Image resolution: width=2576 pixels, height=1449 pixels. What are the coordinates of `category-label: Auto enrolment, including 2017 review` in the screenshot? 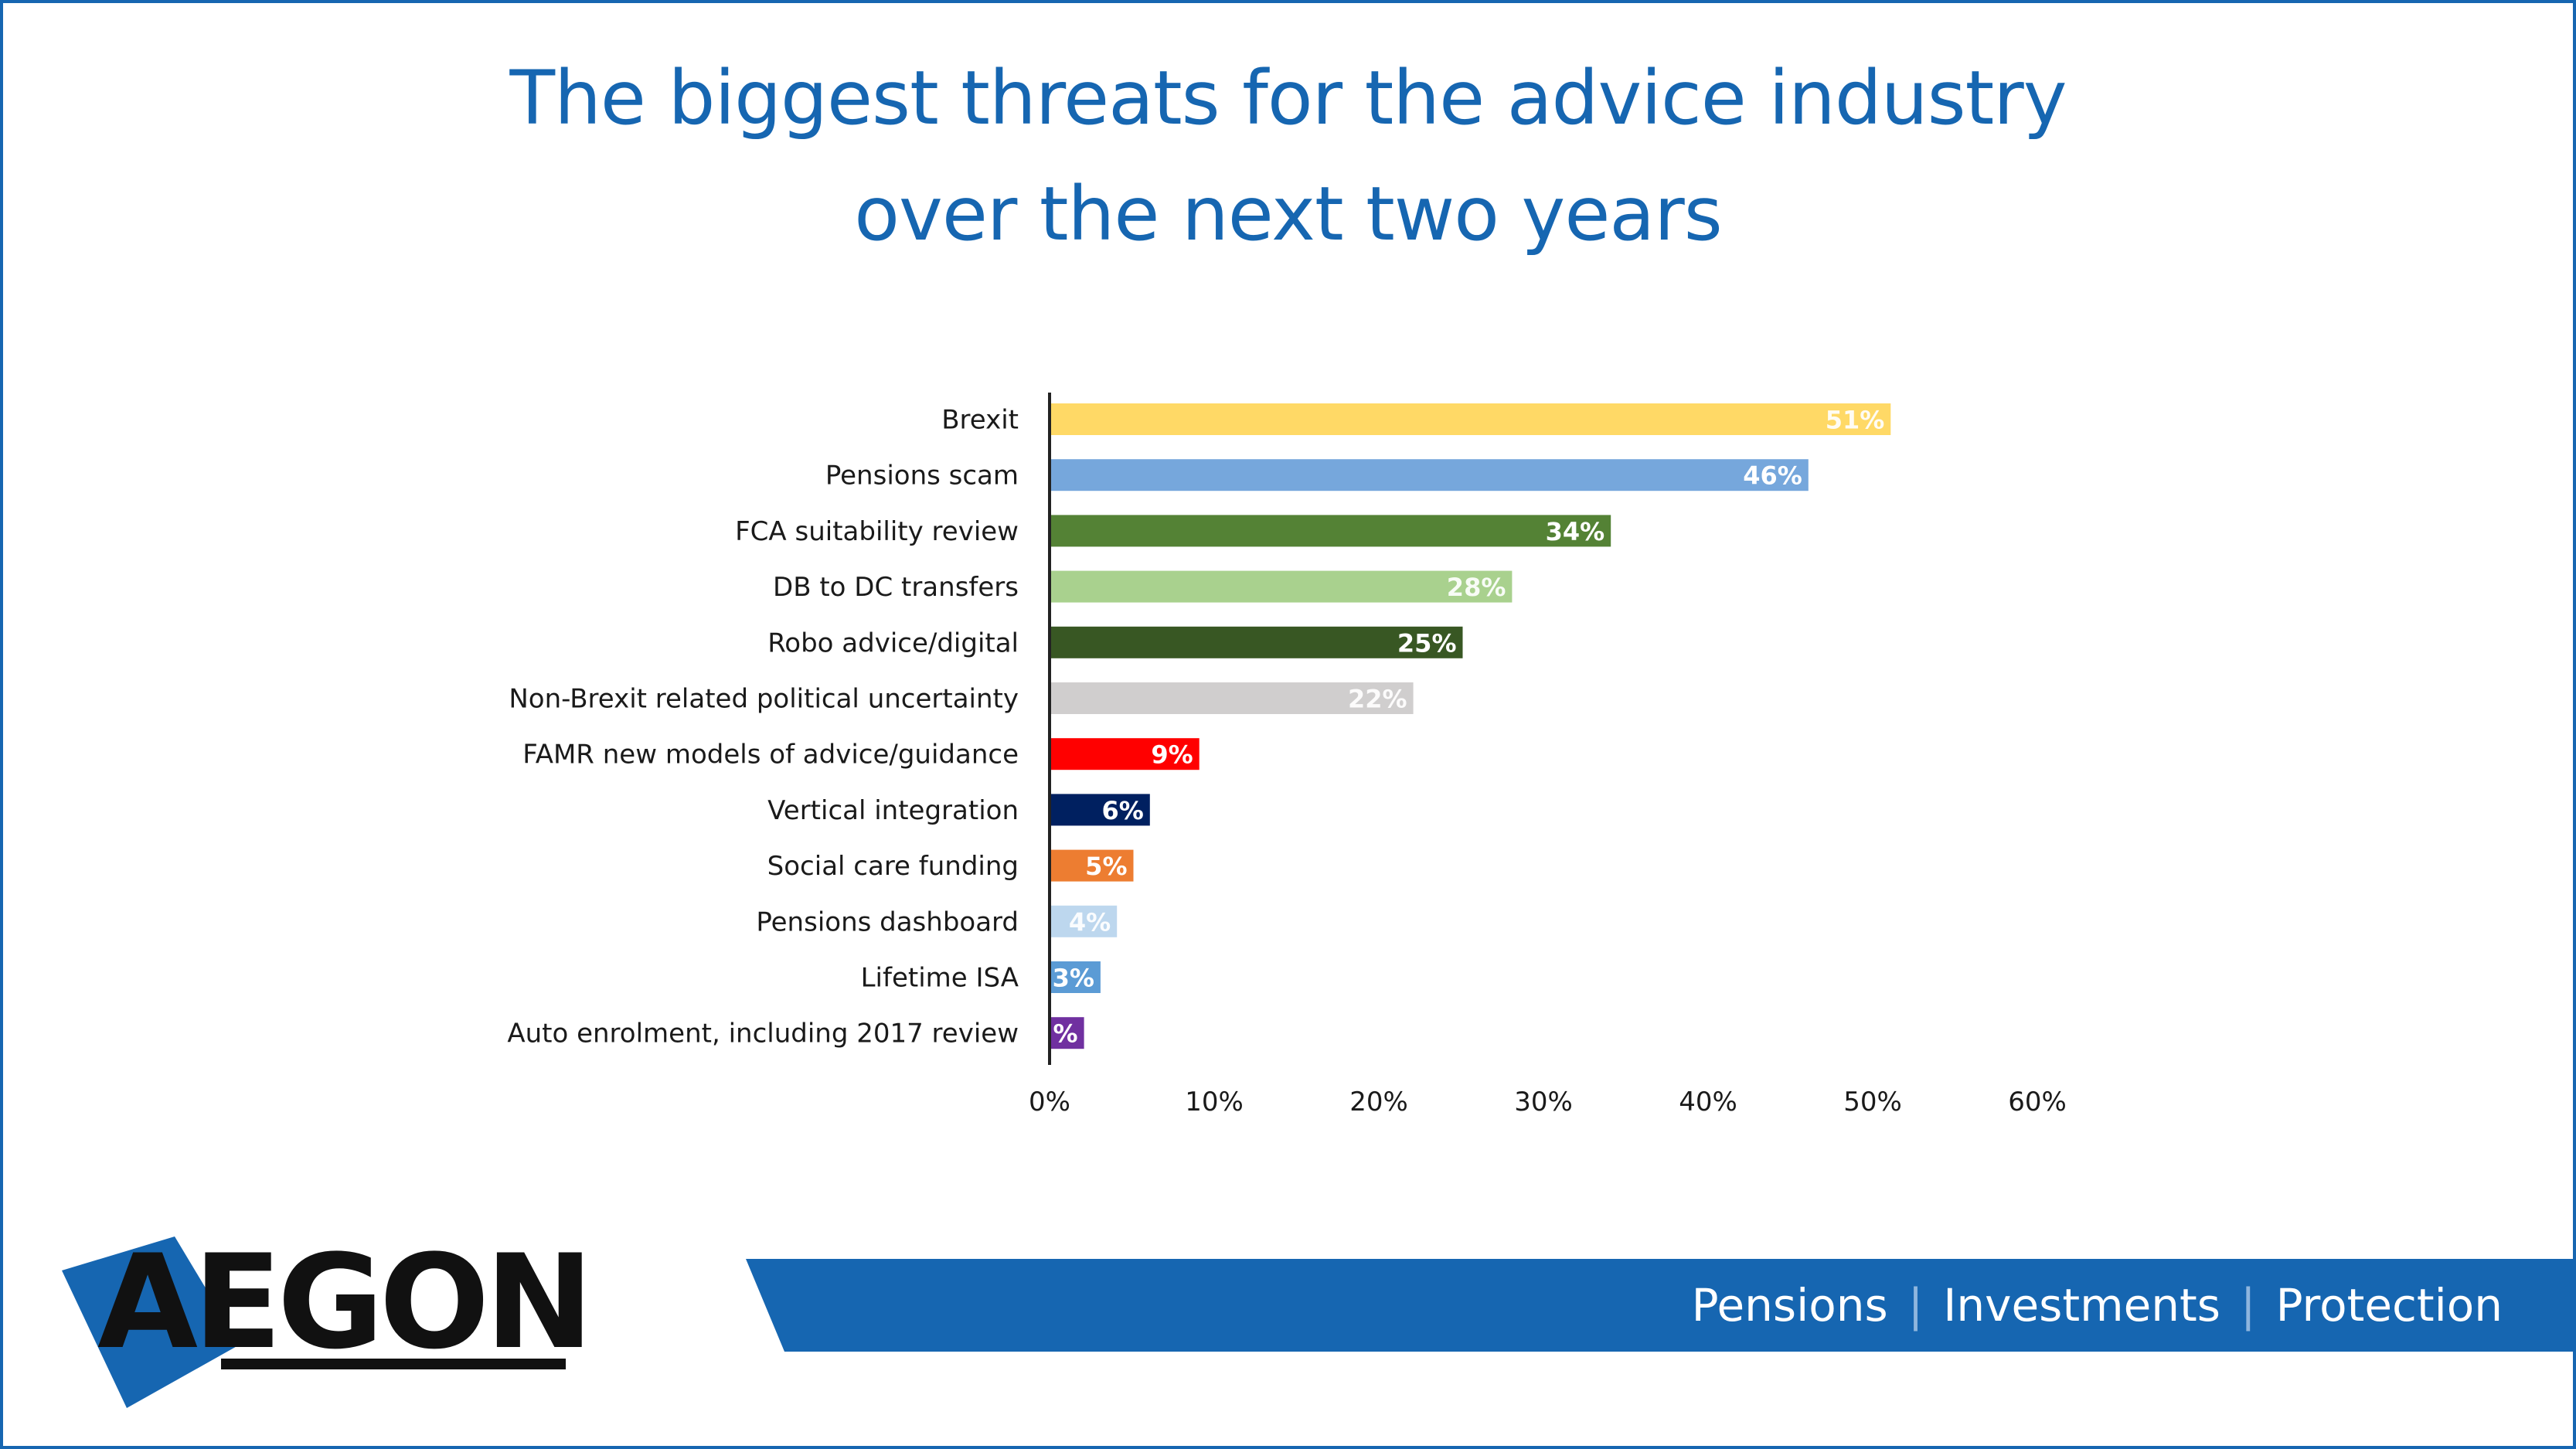 It's located at (763, 1034).